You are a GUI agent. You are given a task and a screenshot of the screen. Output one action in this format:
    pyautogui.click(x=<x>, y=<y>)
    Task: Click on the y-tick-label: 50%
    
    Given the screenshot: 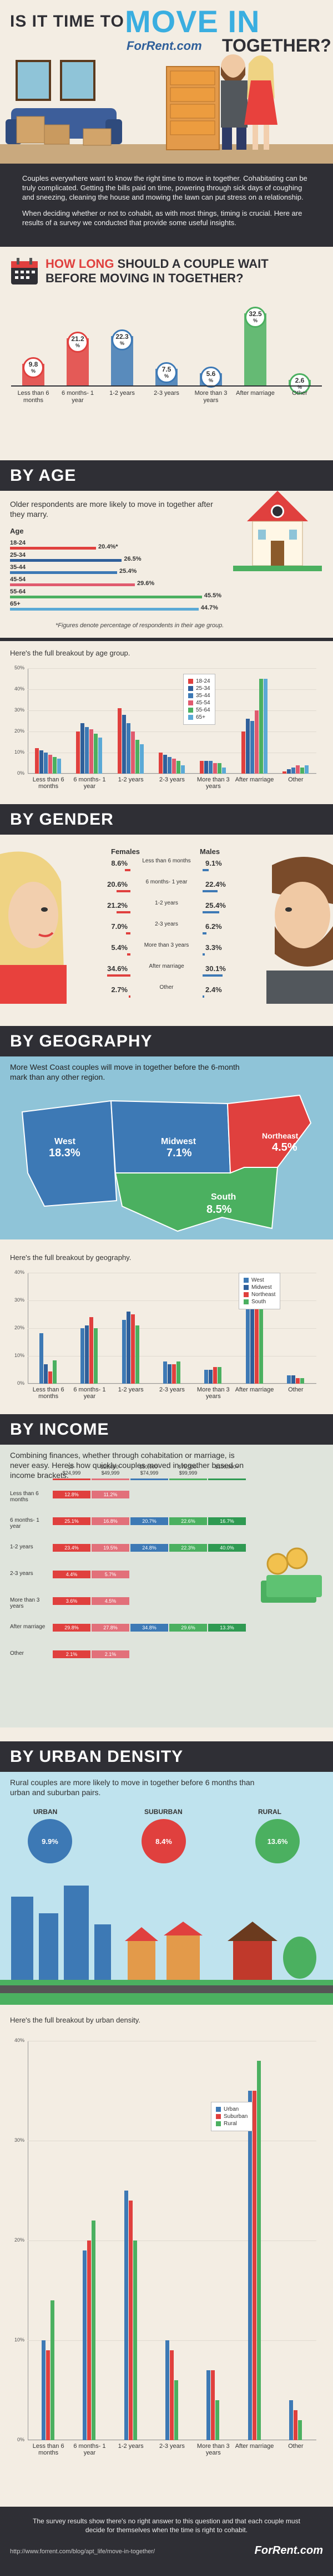 What is the action you would take?
    pyautogui.click(x=19, y=667)
    